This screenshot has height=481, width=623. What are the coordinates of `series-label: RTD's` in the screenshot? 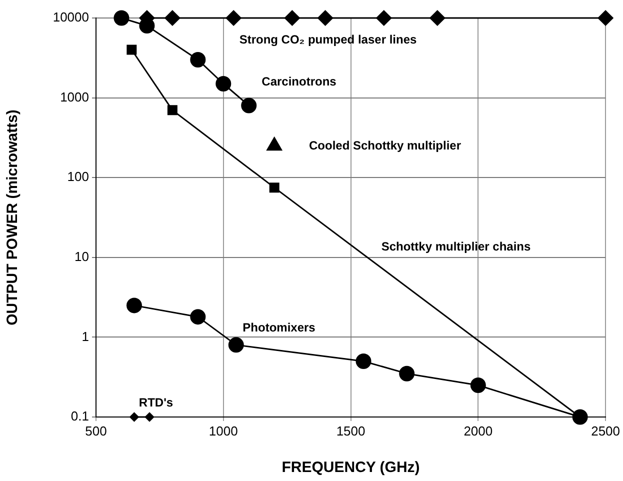 It's located at (156, 402).